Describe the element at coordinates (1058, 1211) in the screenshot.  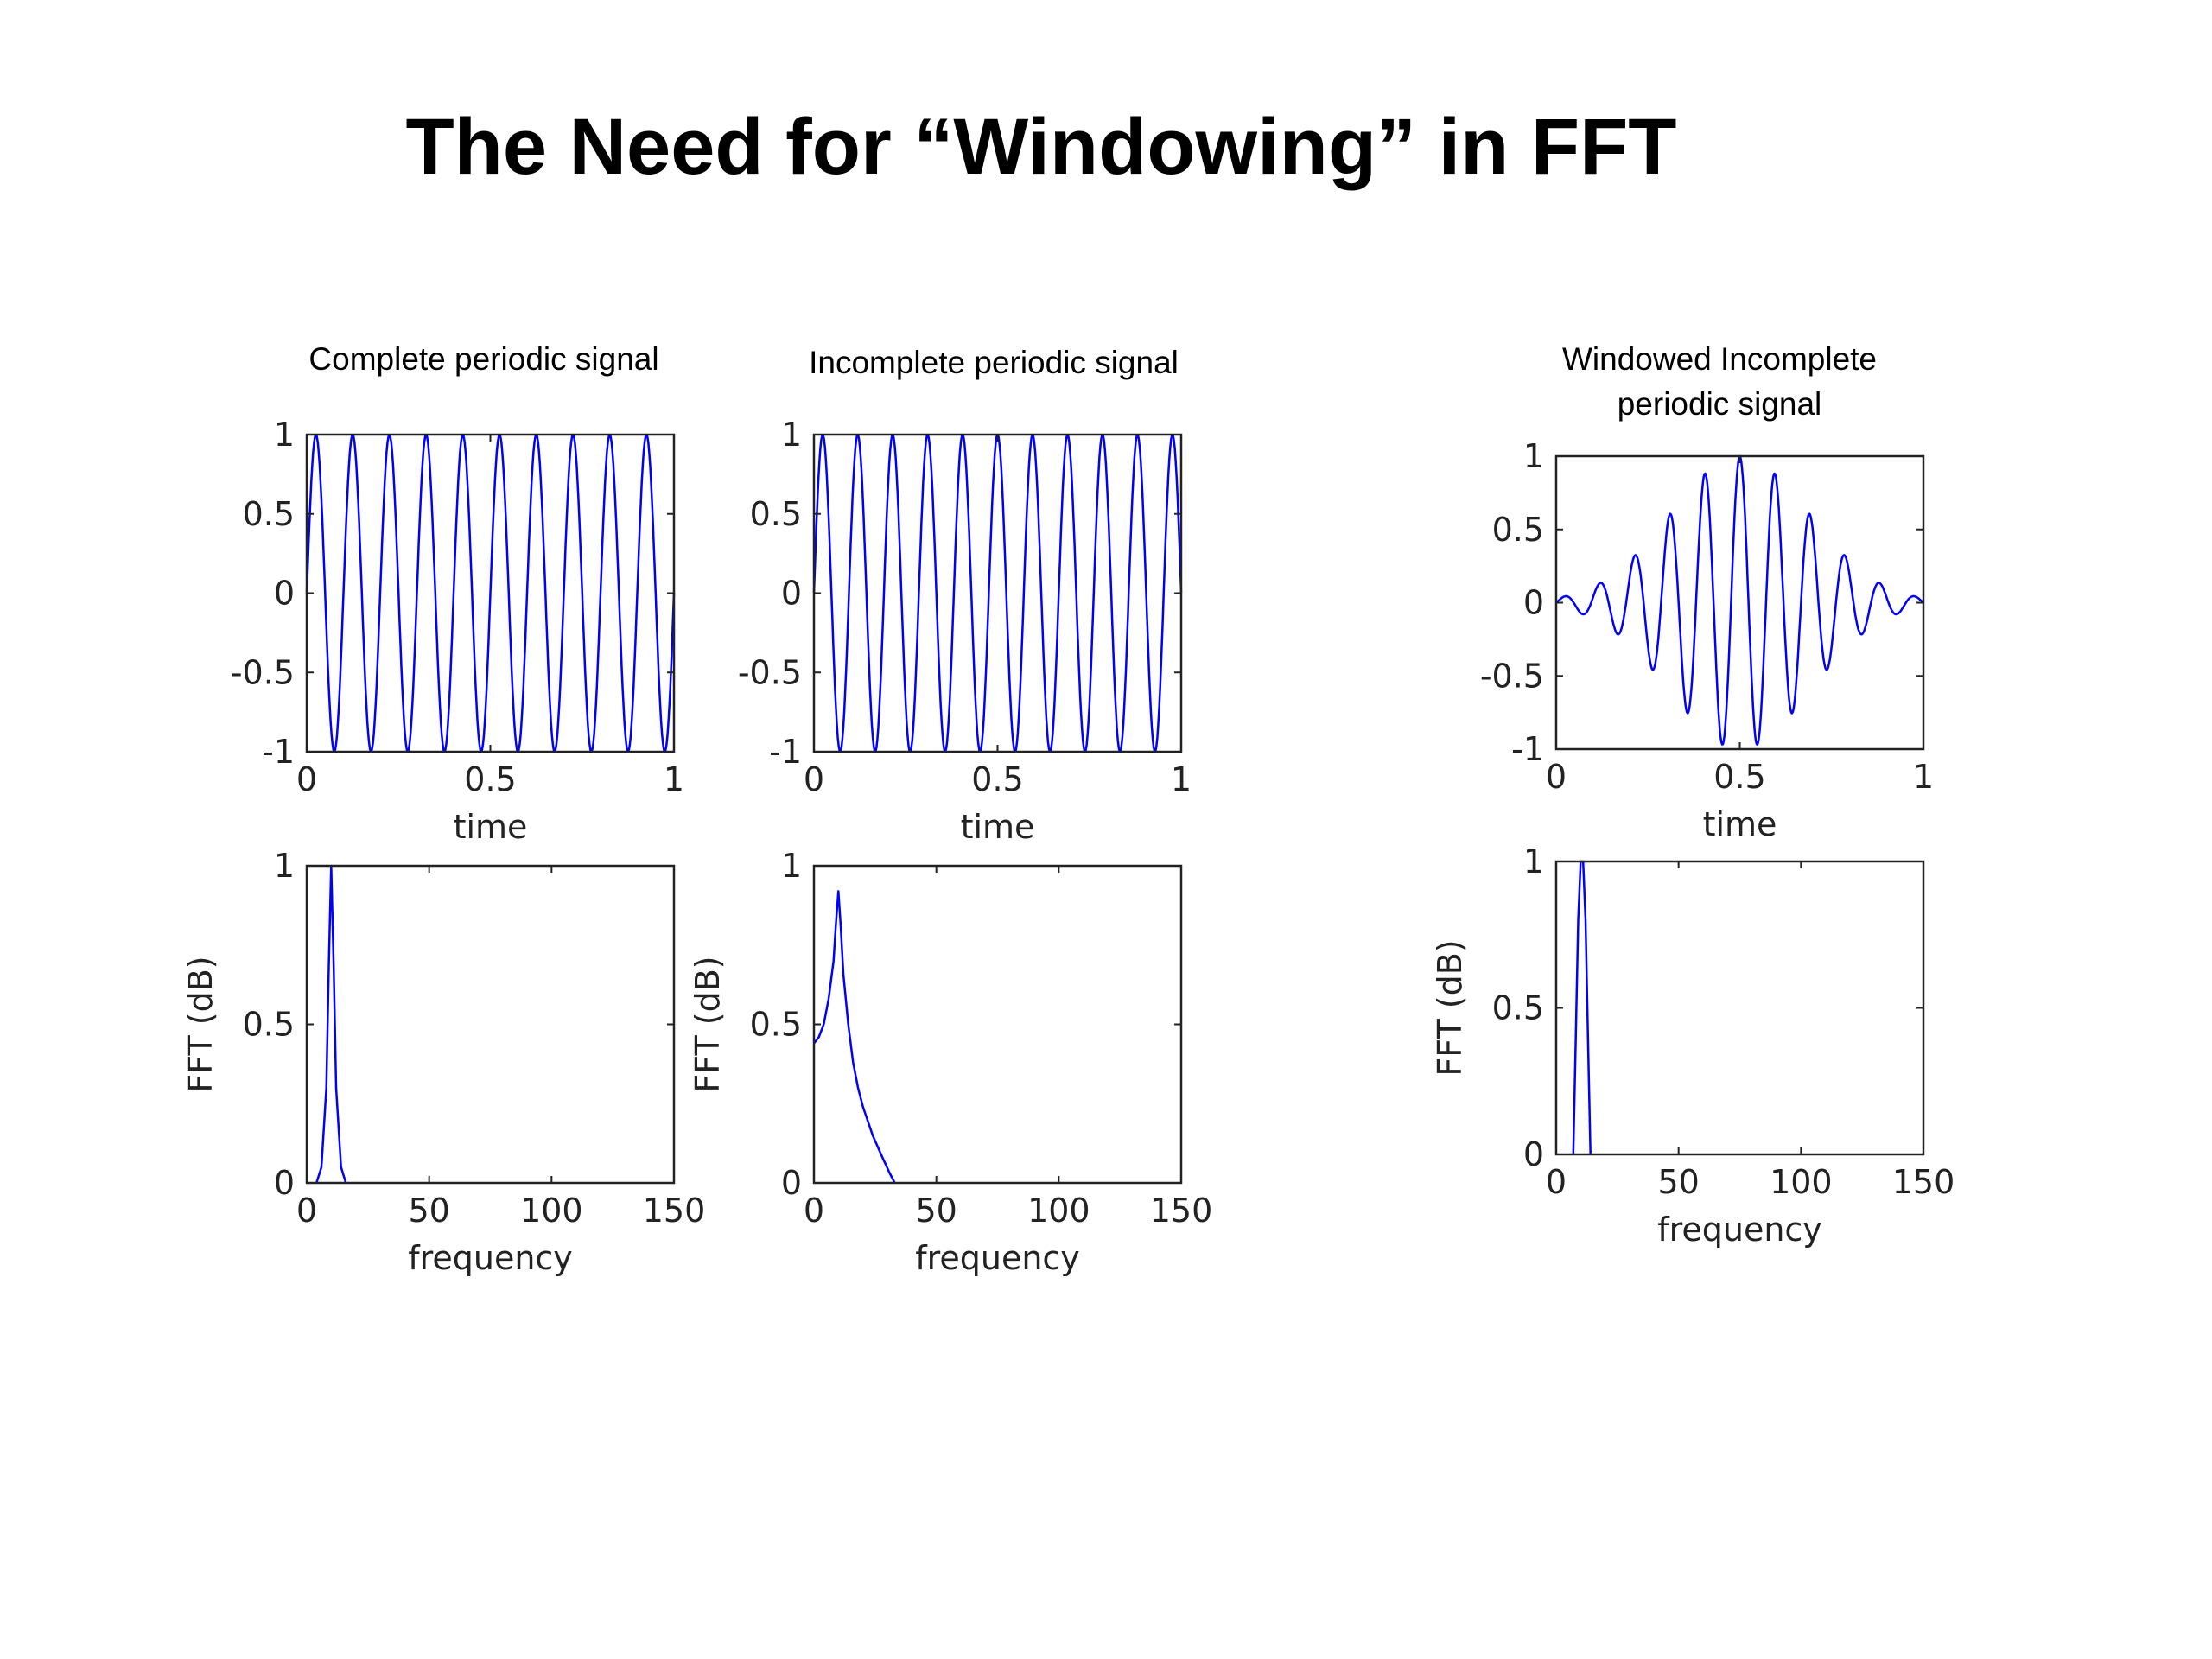
I see `incomplete-fft-xtick-label: 100` at that location.